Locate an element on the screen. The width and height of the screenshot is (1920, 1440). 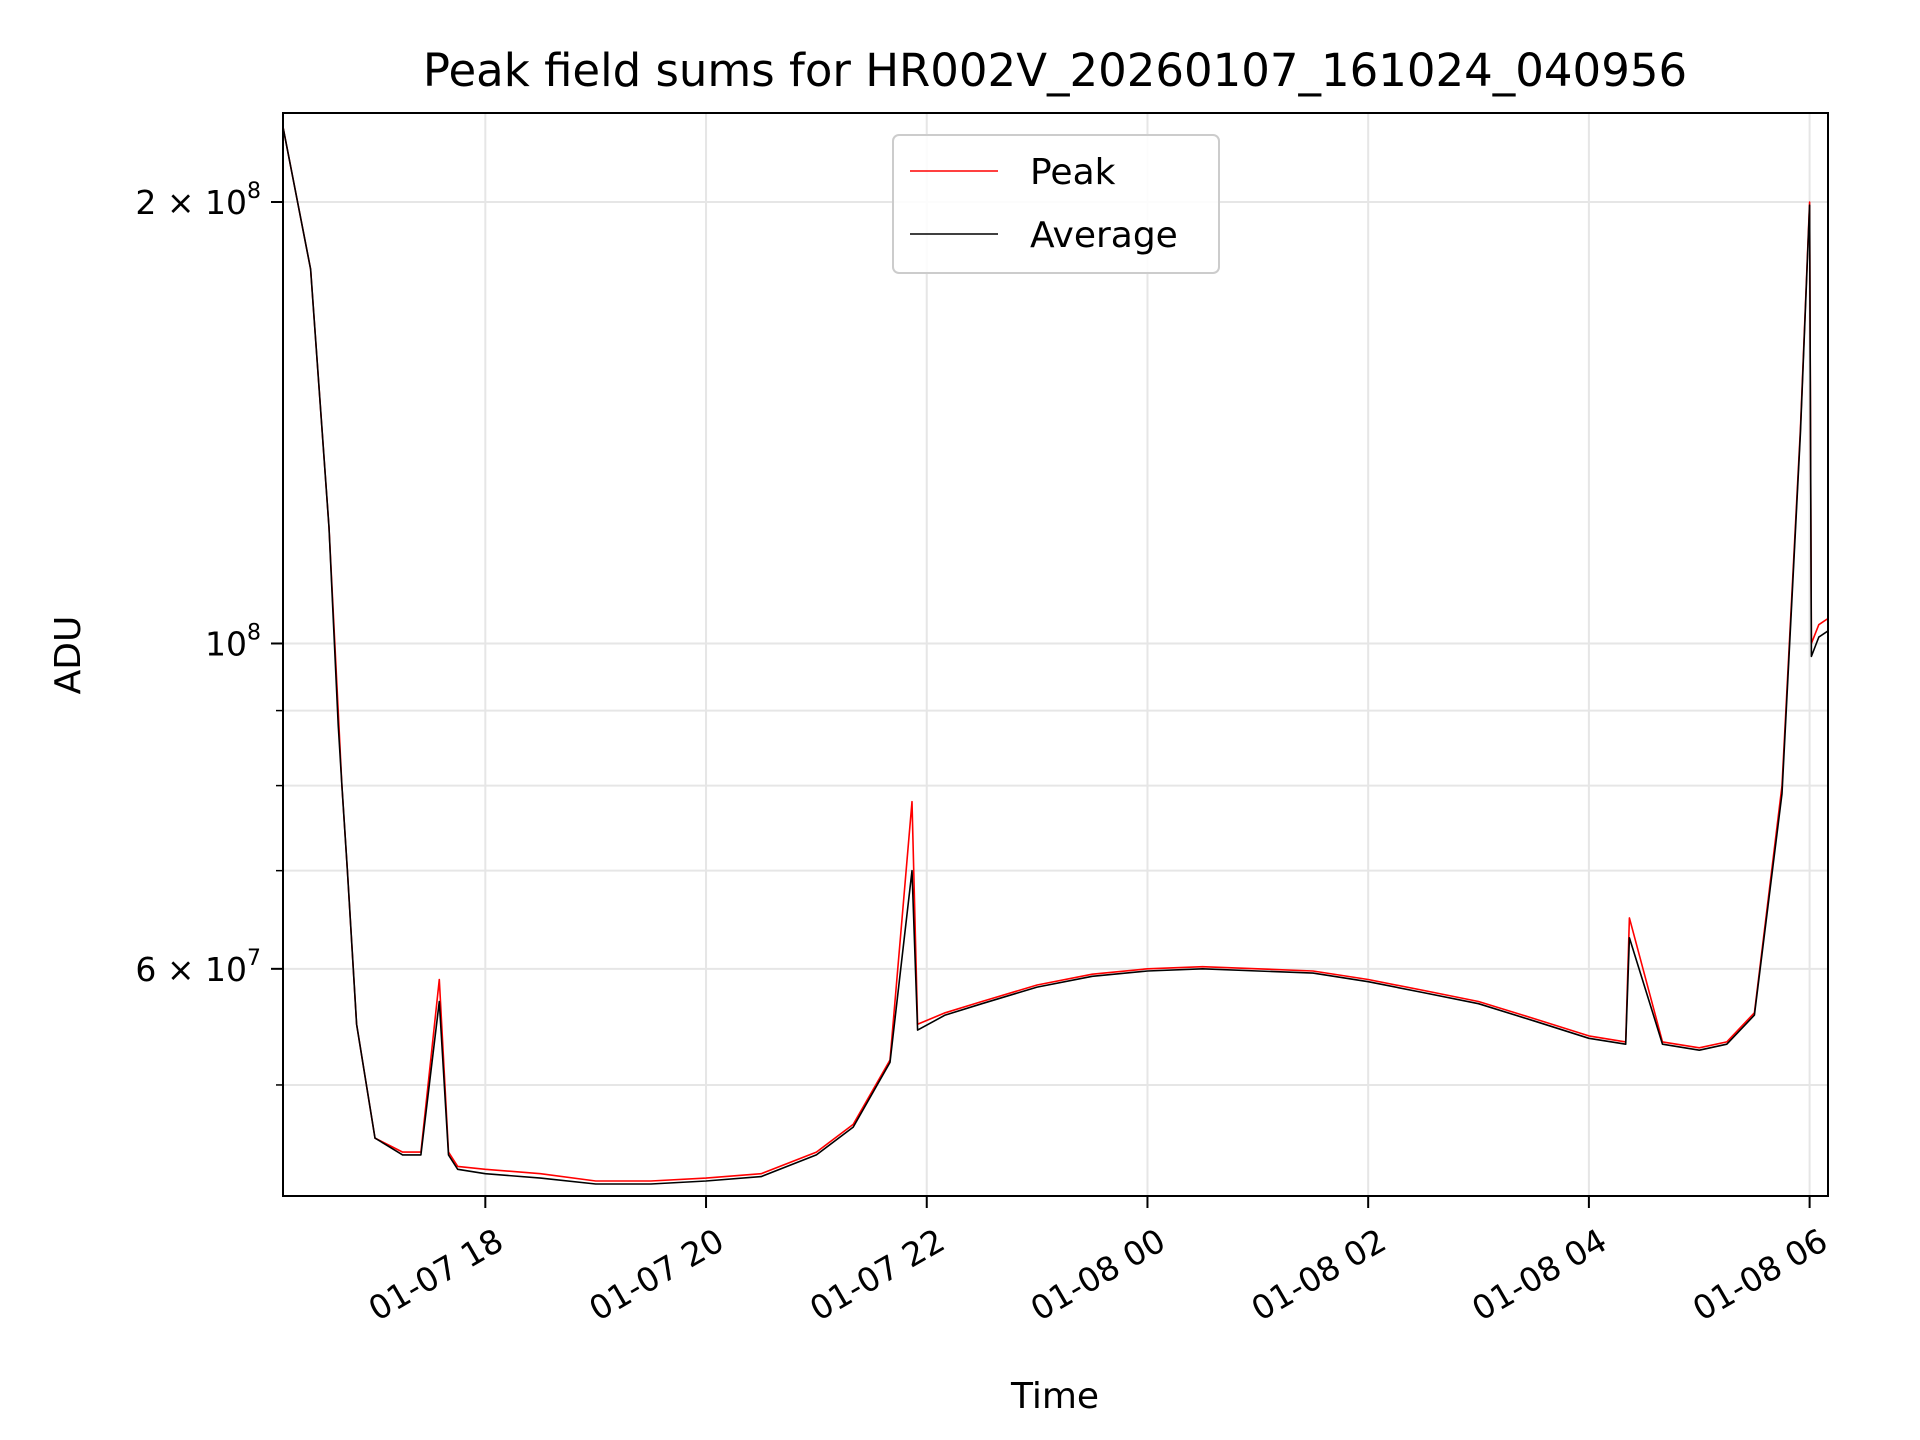
y-axis-ticks: 6 × 107 108 2 × 108 is located at coordinates (209, 632).